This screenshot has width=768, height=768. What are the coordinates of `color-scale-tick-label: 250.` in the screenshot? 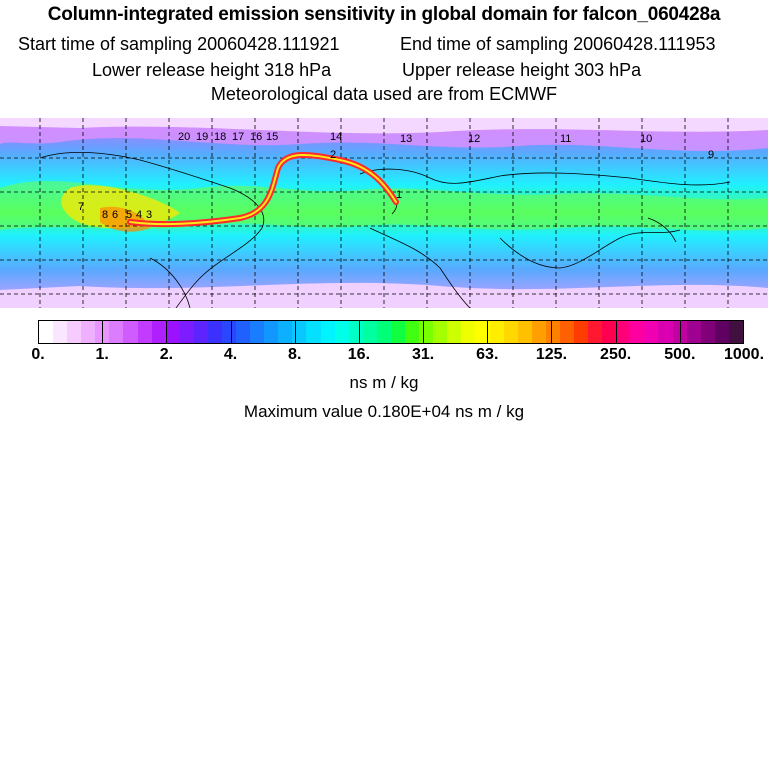 It's located at (616, 354).